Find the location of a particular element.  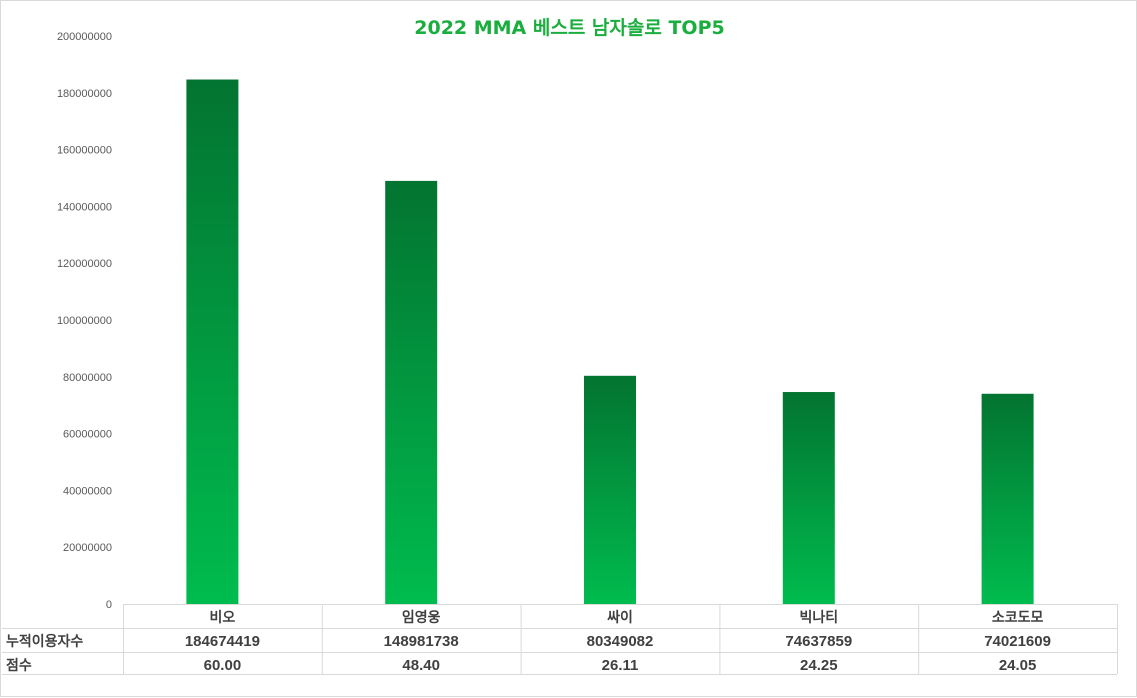

y-tick-label: 20000000 is located at coordinates (87, 548).